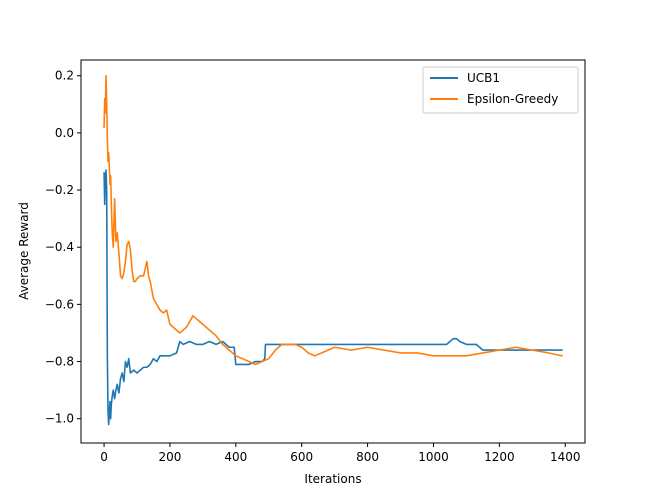 The width and height of the screenshot is (650, 498). I want to click on legend: UCB1 Epsilon-Greedy, so click(500, 90).